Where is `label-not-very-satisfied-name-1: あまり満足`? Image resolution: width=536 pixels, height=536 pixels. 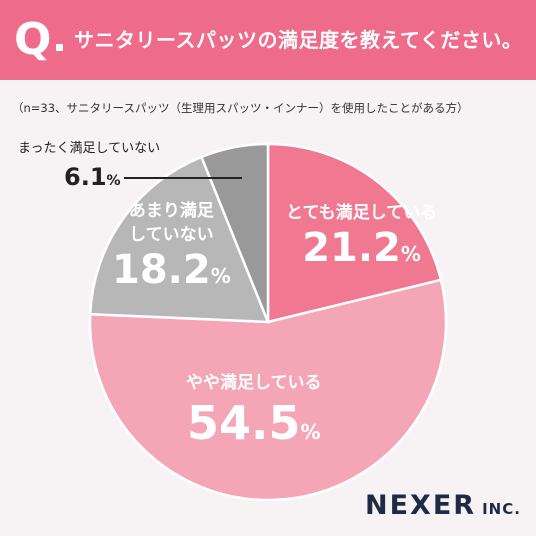
label-not-very-satisfied-name-1: あまり満足 is located at coordinates (171, 211).